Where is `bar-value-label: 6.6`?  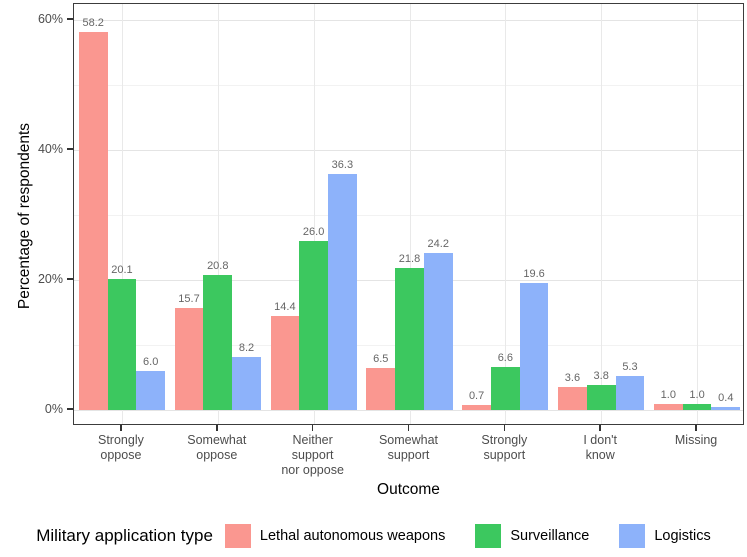
bar-value-label: 6.6 is located at coordinates (505, 358).